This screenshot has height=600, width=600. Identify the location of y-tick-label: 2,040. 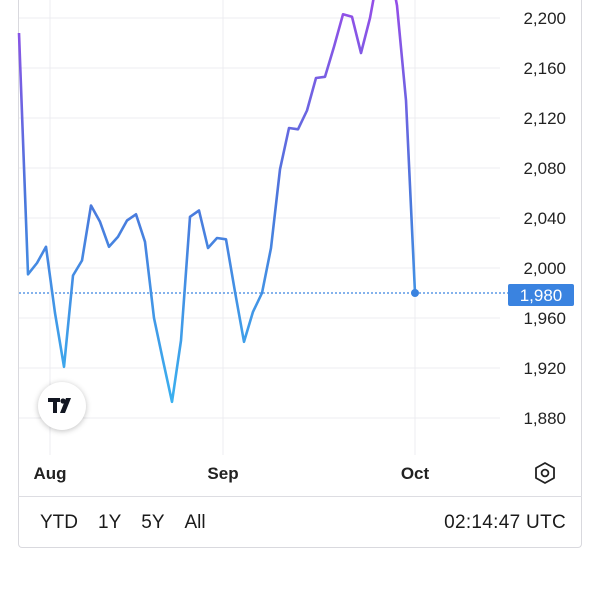
(544, 218).